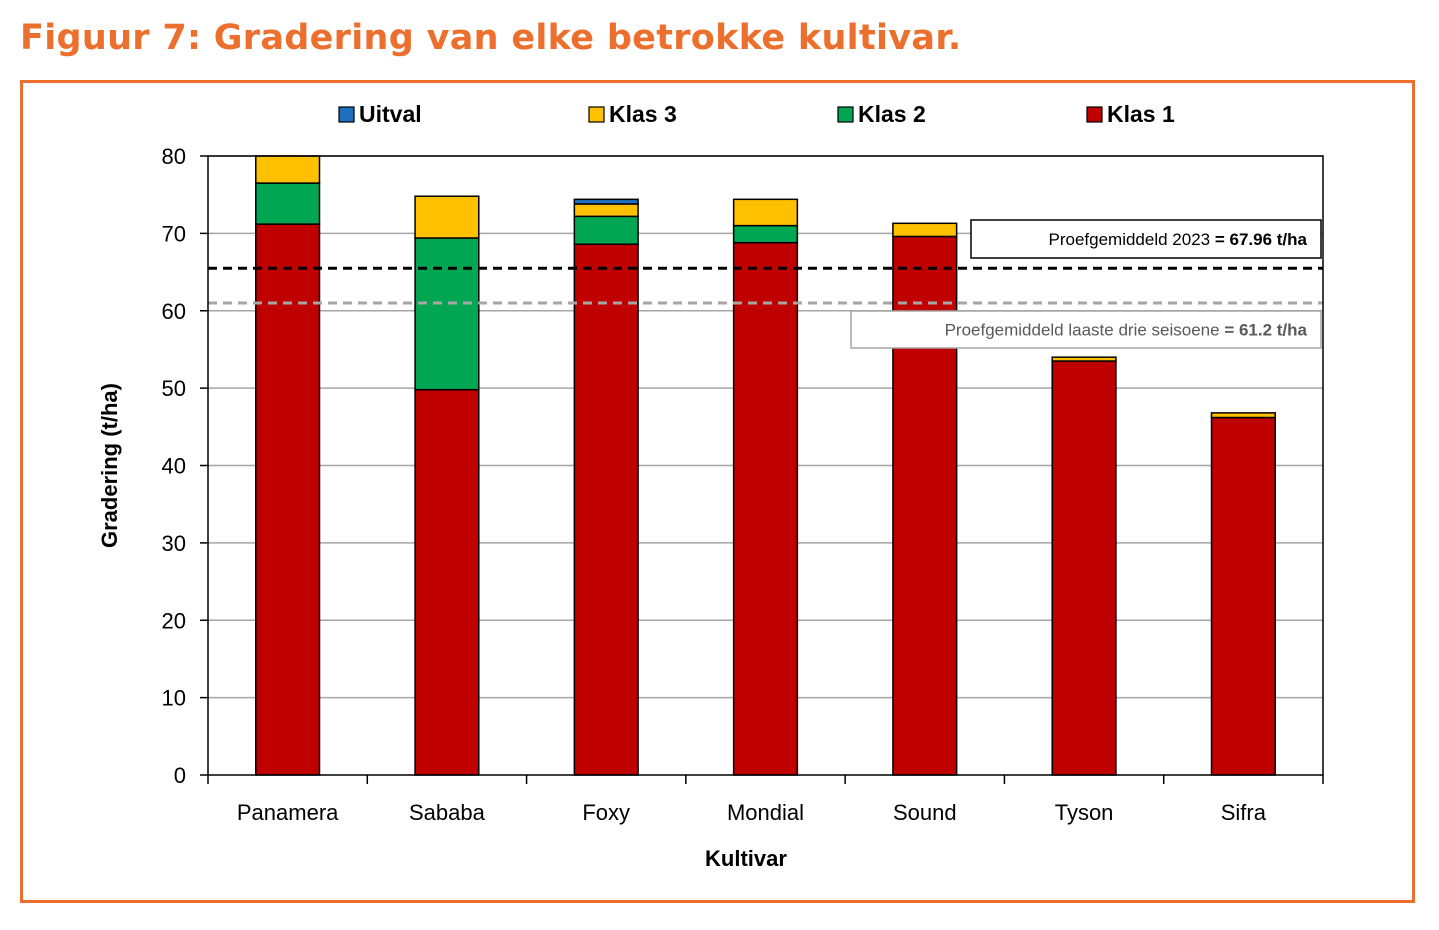 This screenshot has height=930, width=1439. What do you see at coordinates (1265, 330) in the screenshot?
I see `annotation-value: = 61.2 t/ha` at bounding box center [1265, 330].